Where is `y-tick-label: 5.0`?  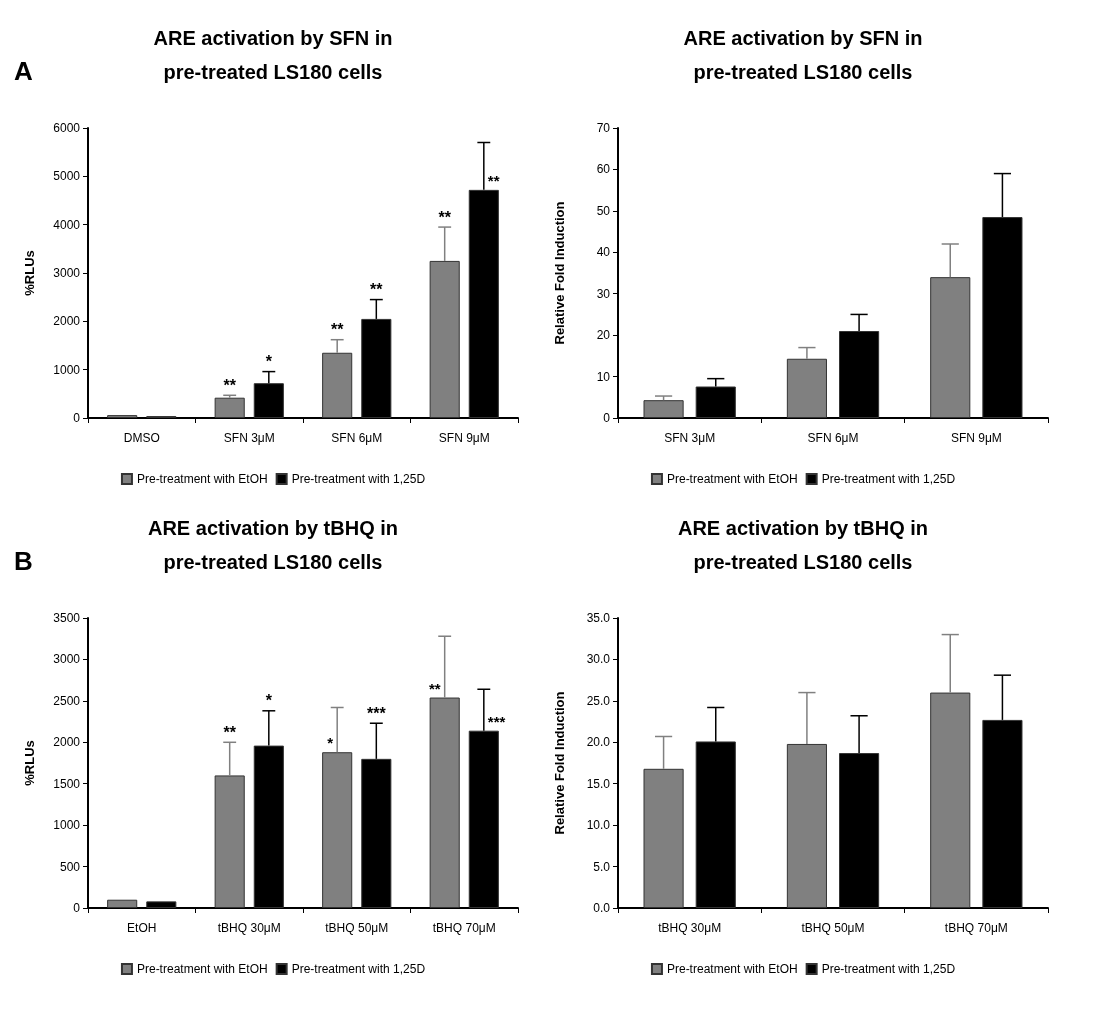 y-tick-label: 5.0 is located at coordinates (602, 866).